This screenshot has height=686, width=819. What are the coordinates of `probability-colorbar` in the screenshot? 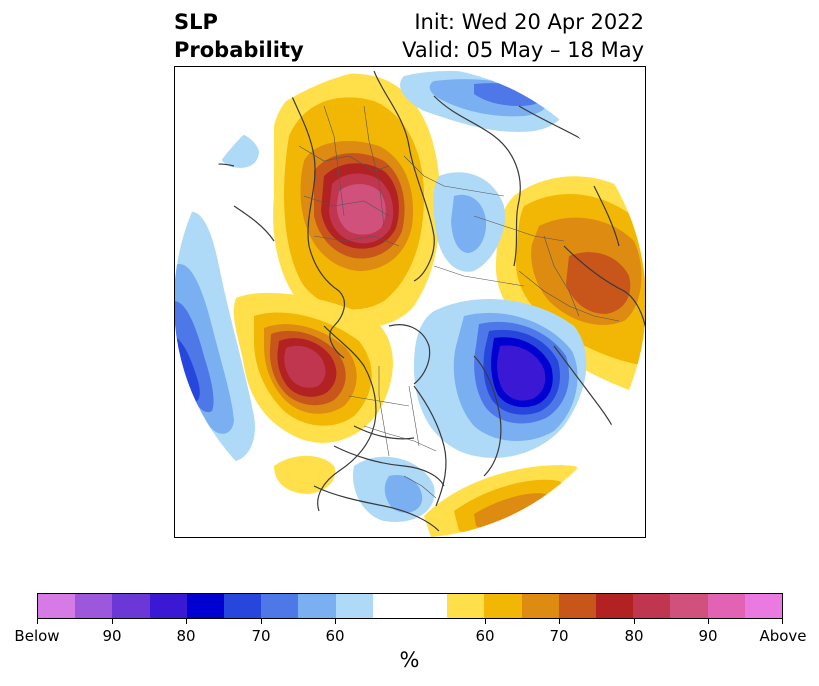 It's located at (410, 606).